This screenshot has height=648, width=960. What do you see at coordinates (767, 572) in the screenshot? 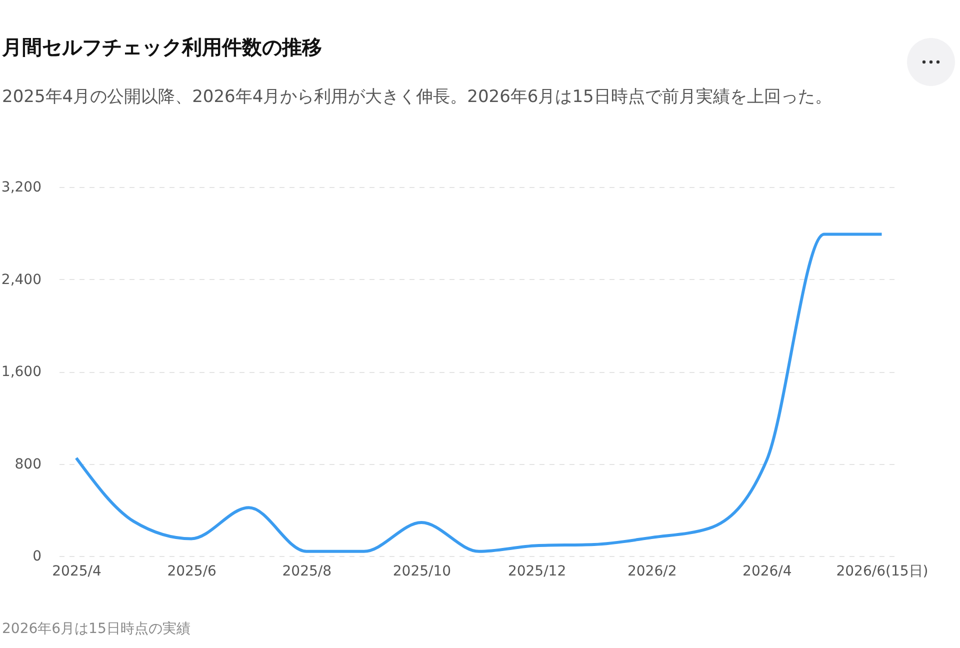
I see `x-tick-label: 2026/4` at bounding box center [767, 572].